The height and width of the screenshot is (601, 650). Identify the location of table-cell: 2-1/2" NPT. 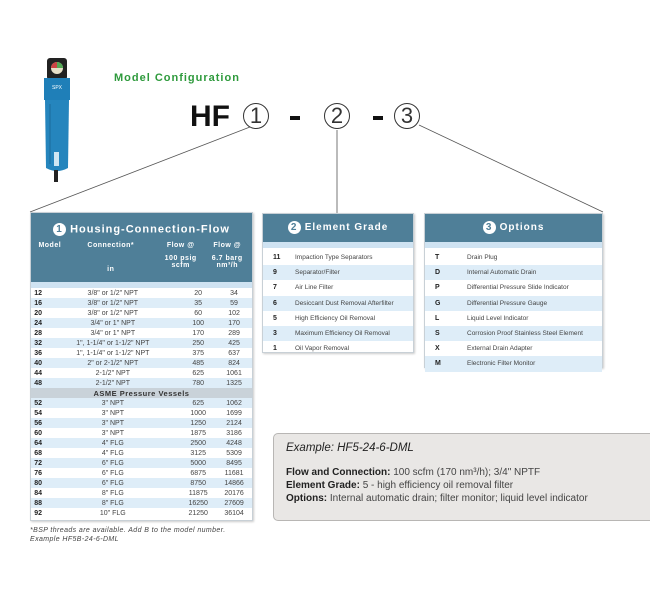
(113, 383).